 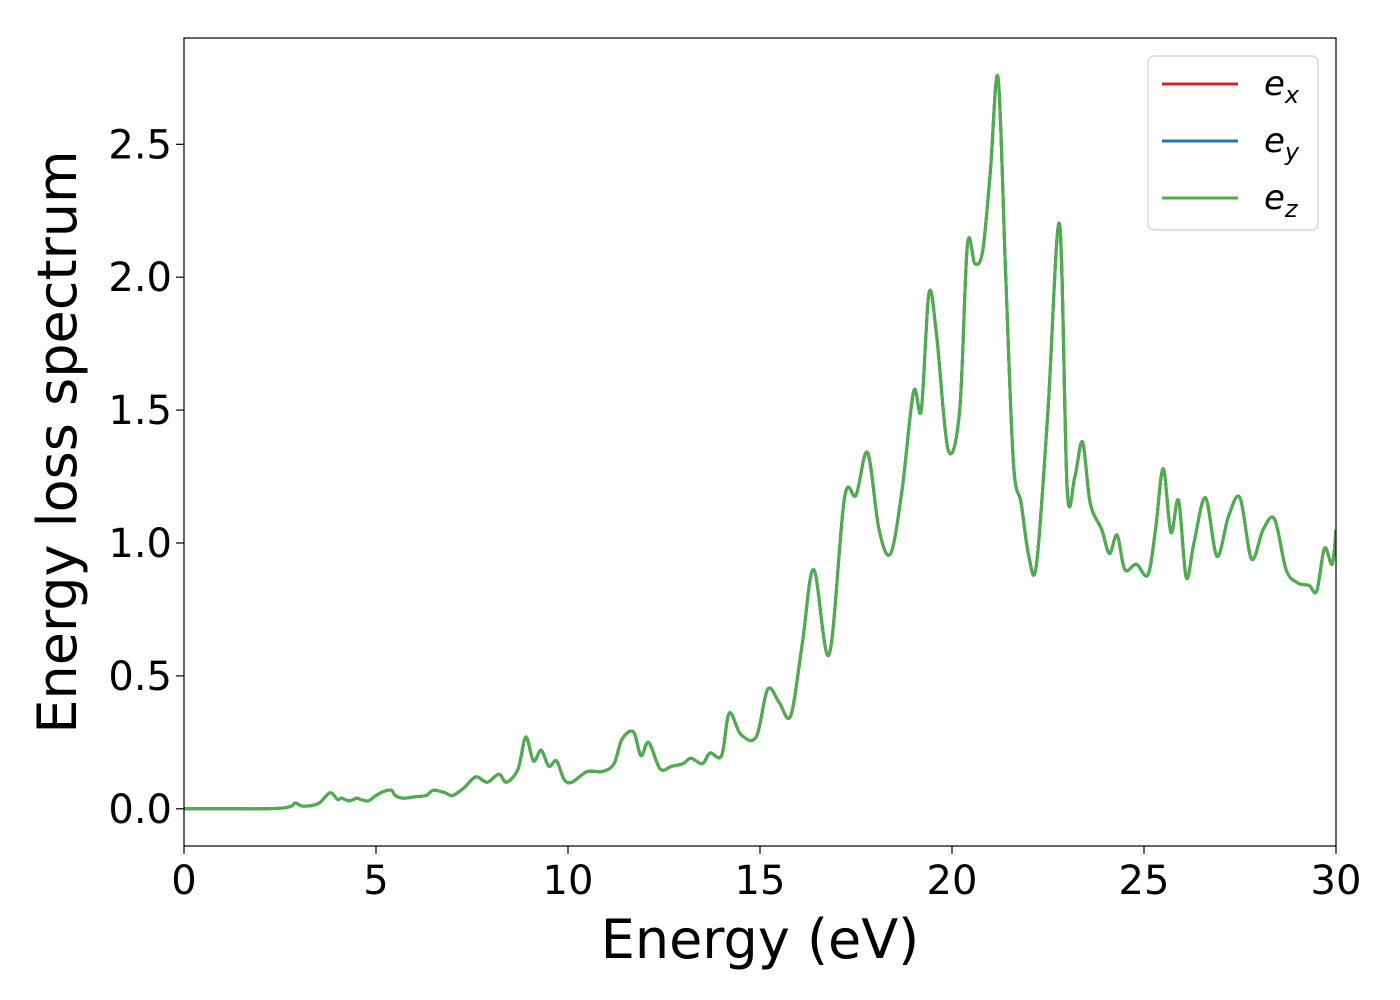 I want to click on legend-label-e-z: ez, so click(x=1281, y=200).